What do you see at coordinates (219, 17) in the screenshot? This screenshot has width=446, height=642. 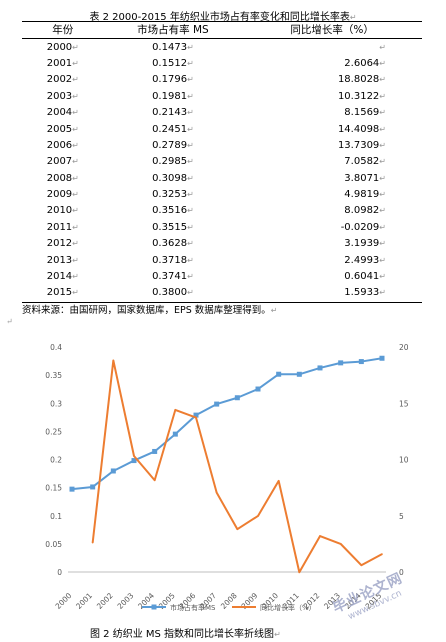 I see `table-title-text: 表 2 2000-2015 年纺织业市场占有率变化和同比增长率表` at bounding box center [219, 17].